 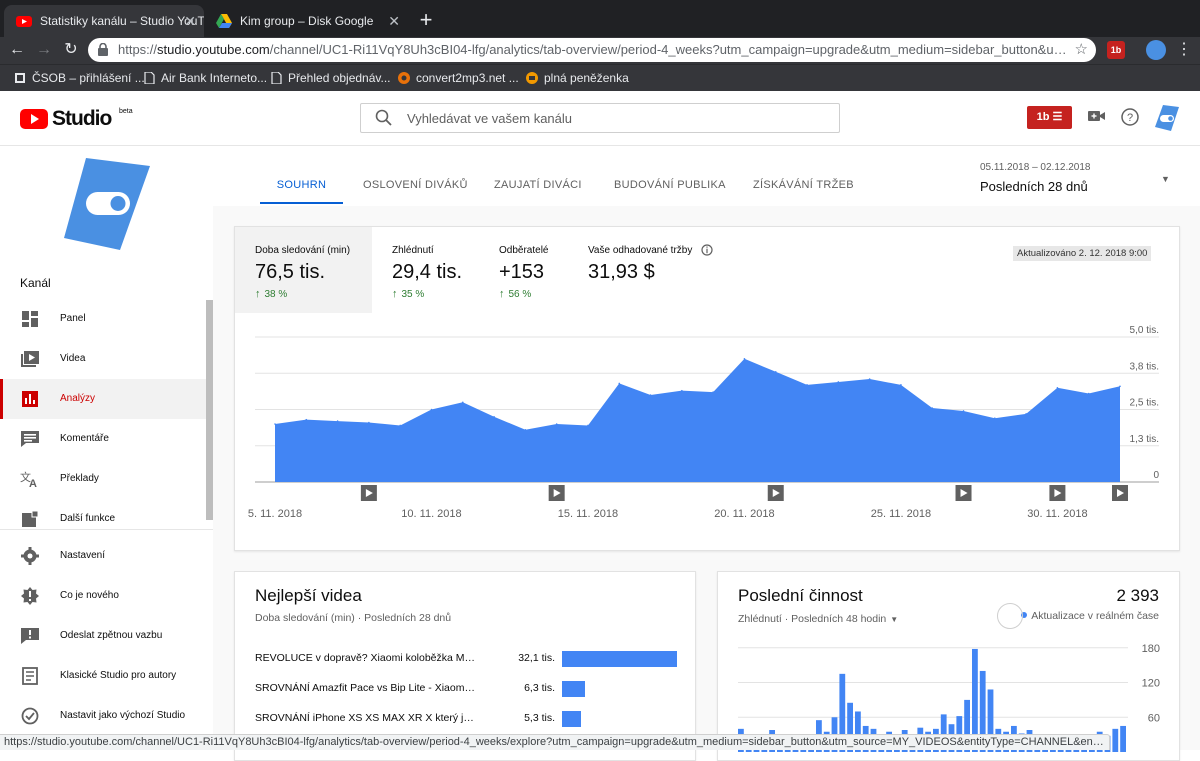 I want to click on sidebar-item-label: Komentáře, so click(x=84, y=438).